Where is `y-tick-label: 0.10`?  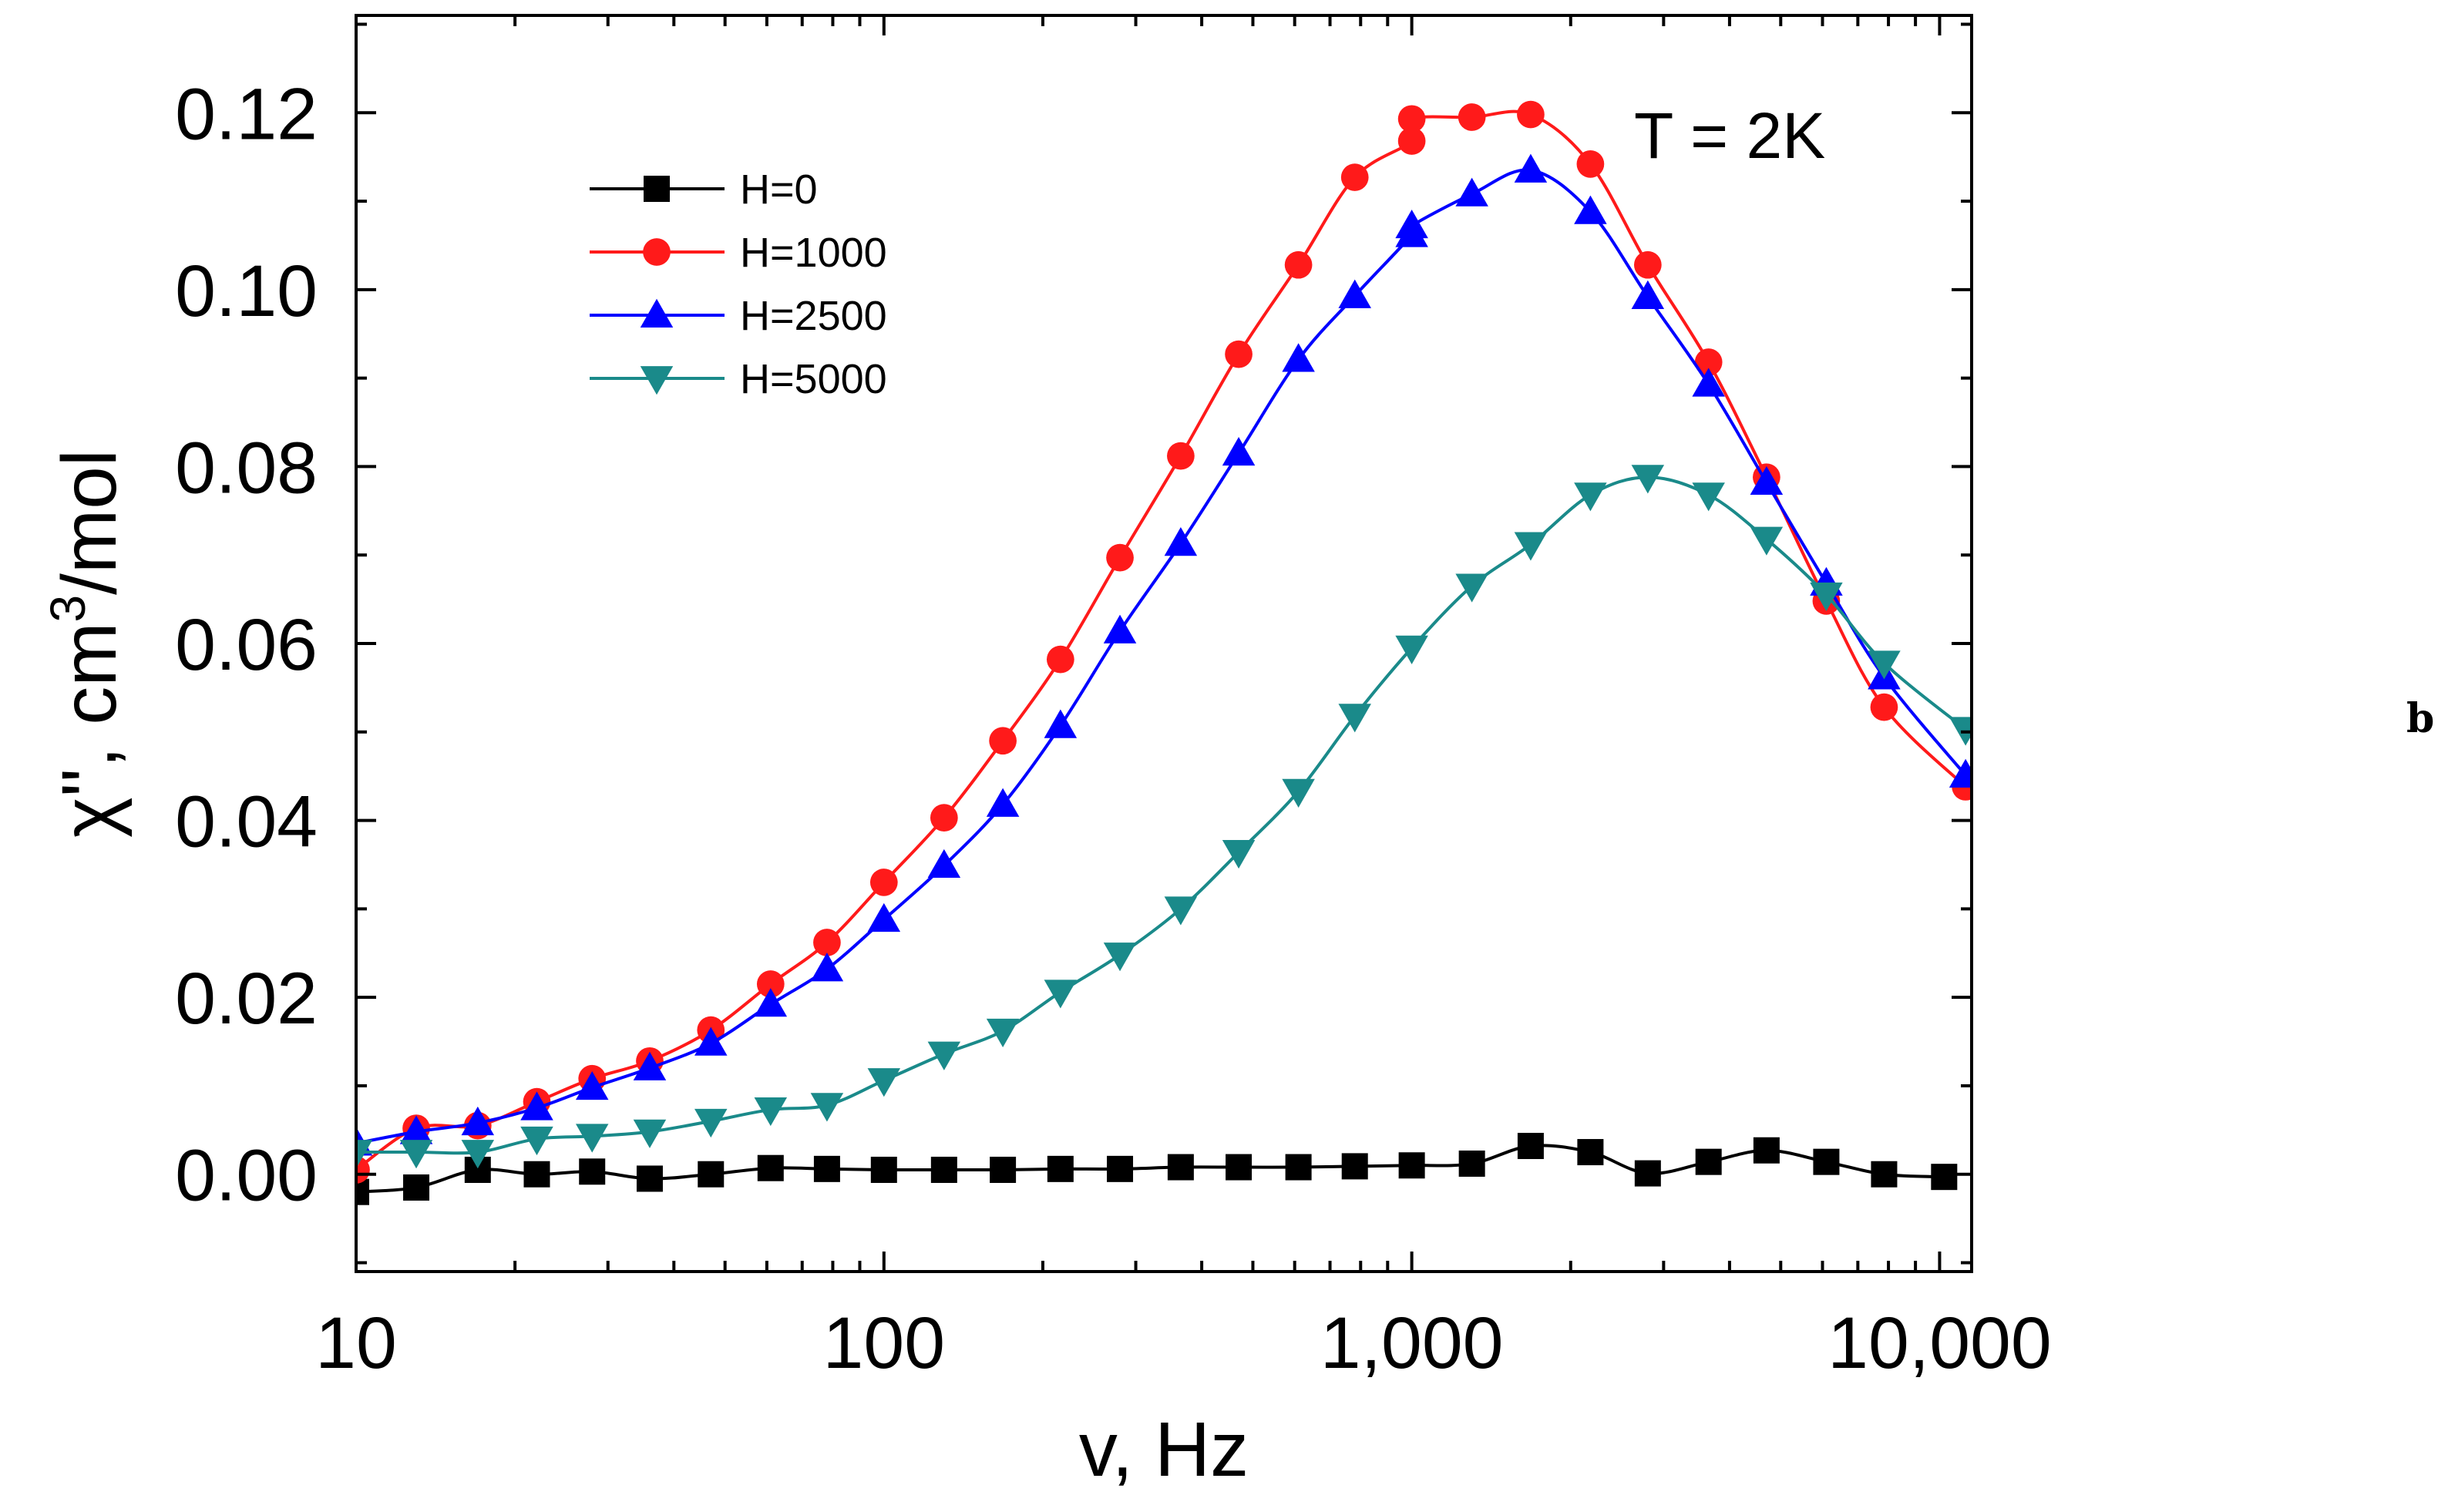
y-tick-label: 0.10 is located at coordinates (246, 291).